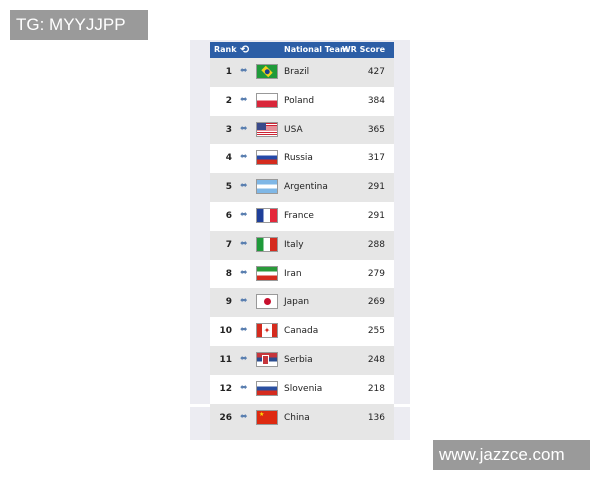 The height and width of the screenshot is (480, 600). I want to click on team-name: Iran, so click(293, 273).